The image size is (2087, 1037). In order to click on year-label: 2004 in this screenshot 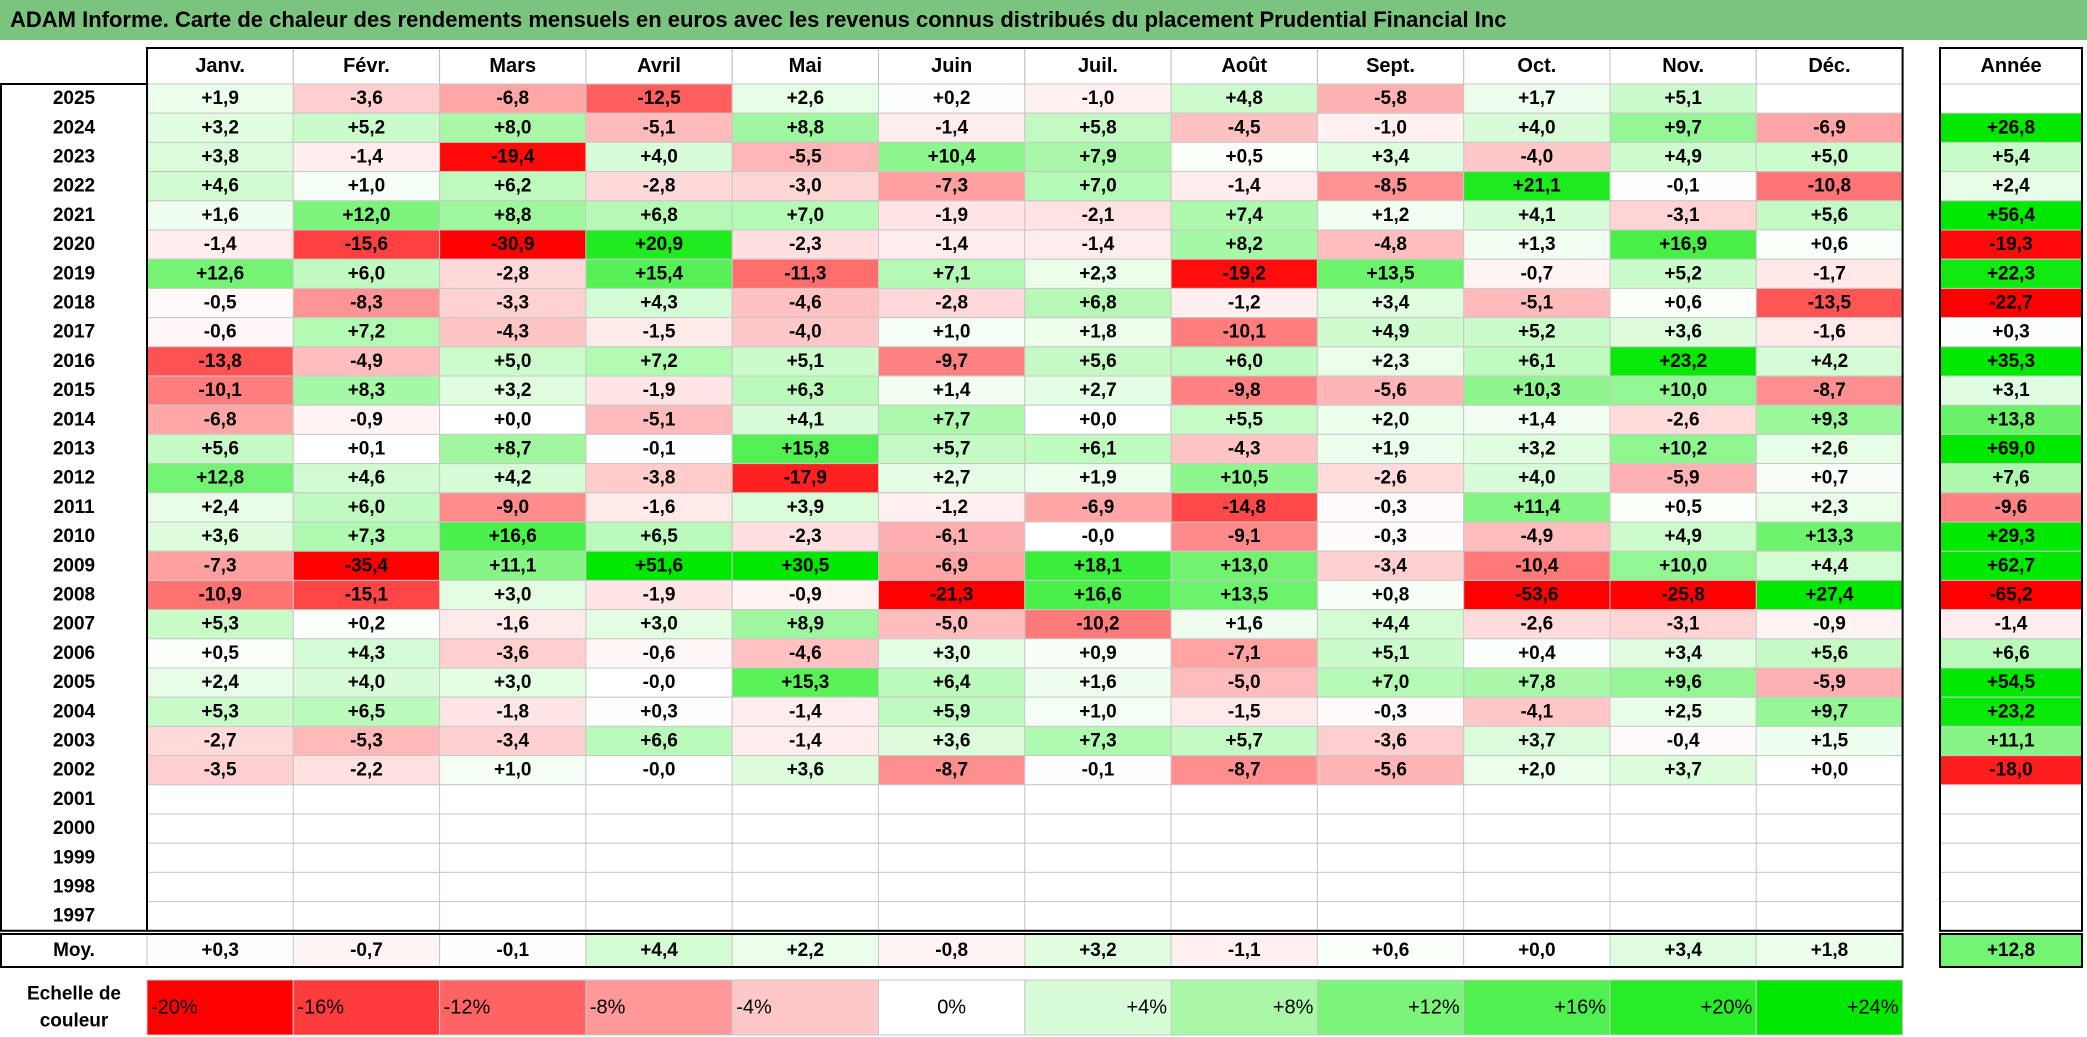, I will do `click(74, 711)`.